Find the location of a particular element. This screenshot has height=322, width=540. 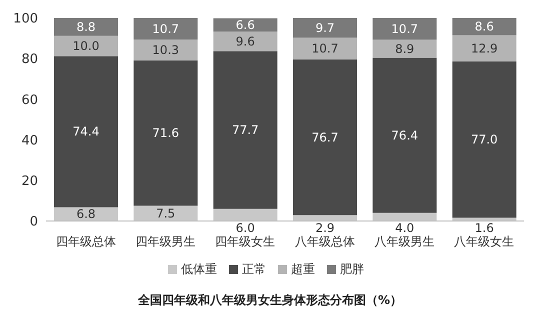

data-label: 4.0 is located at coordinates (404, 228).